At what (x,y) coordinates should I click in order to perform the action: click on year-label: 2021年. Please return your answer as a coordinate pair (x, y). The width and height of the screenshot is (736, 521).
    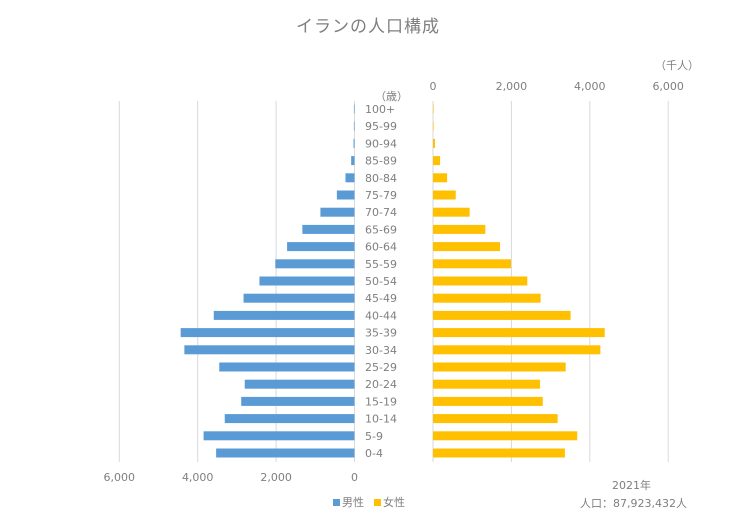
    Looking at the image, I should click on (631, 485).